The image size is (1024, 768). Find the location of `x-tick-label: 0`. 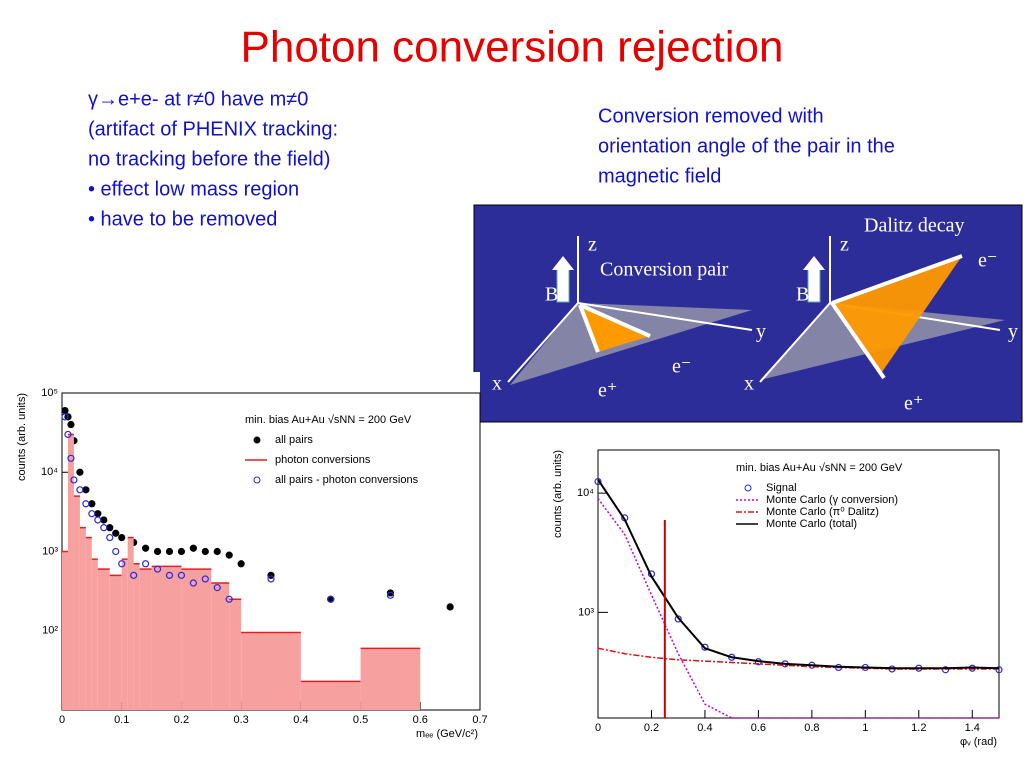

x-tick-label: 0 is located at coordinates (62, 720).